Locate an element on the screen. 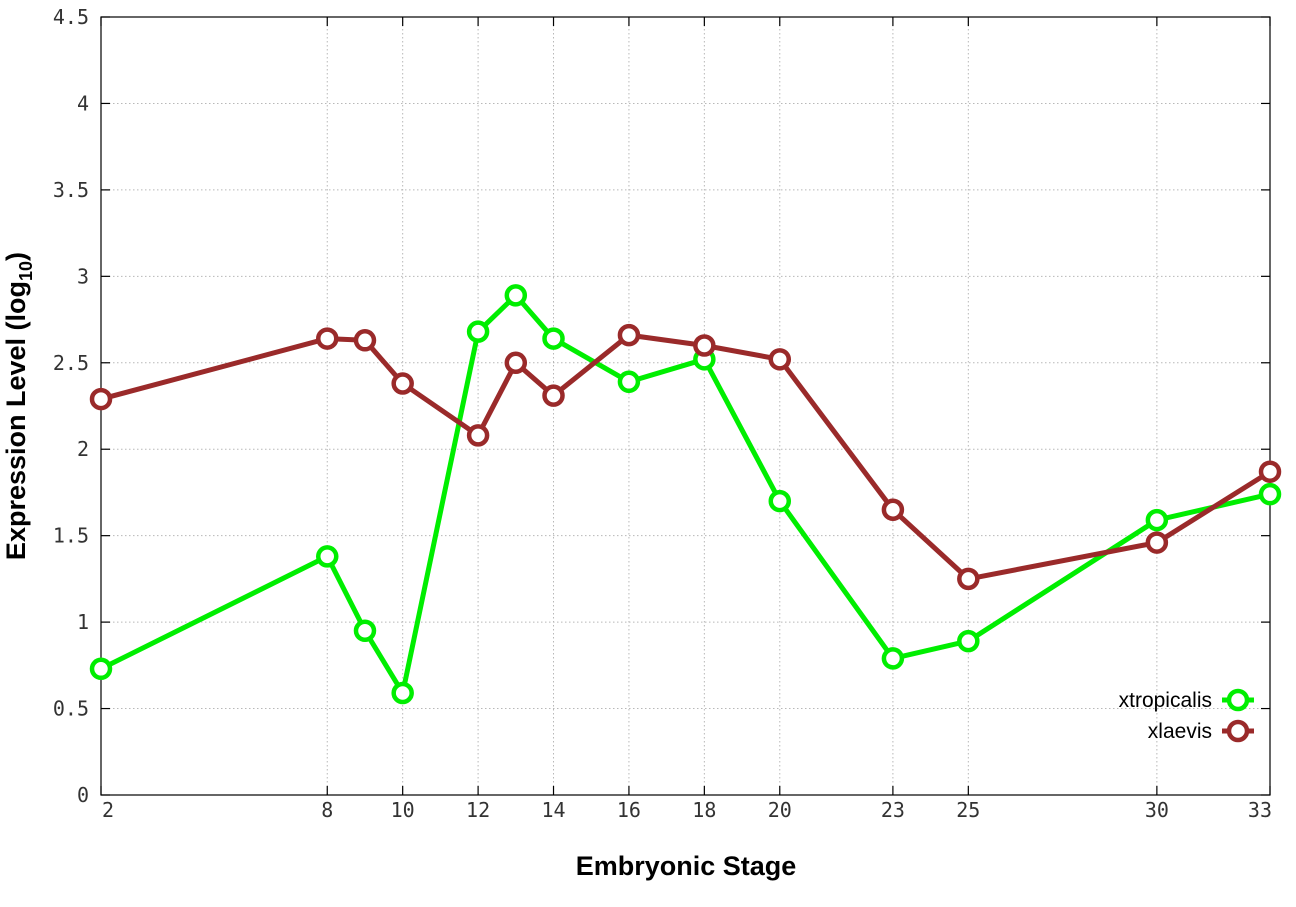  x-tick-label: 33 is located at coordinates (1260, 810).